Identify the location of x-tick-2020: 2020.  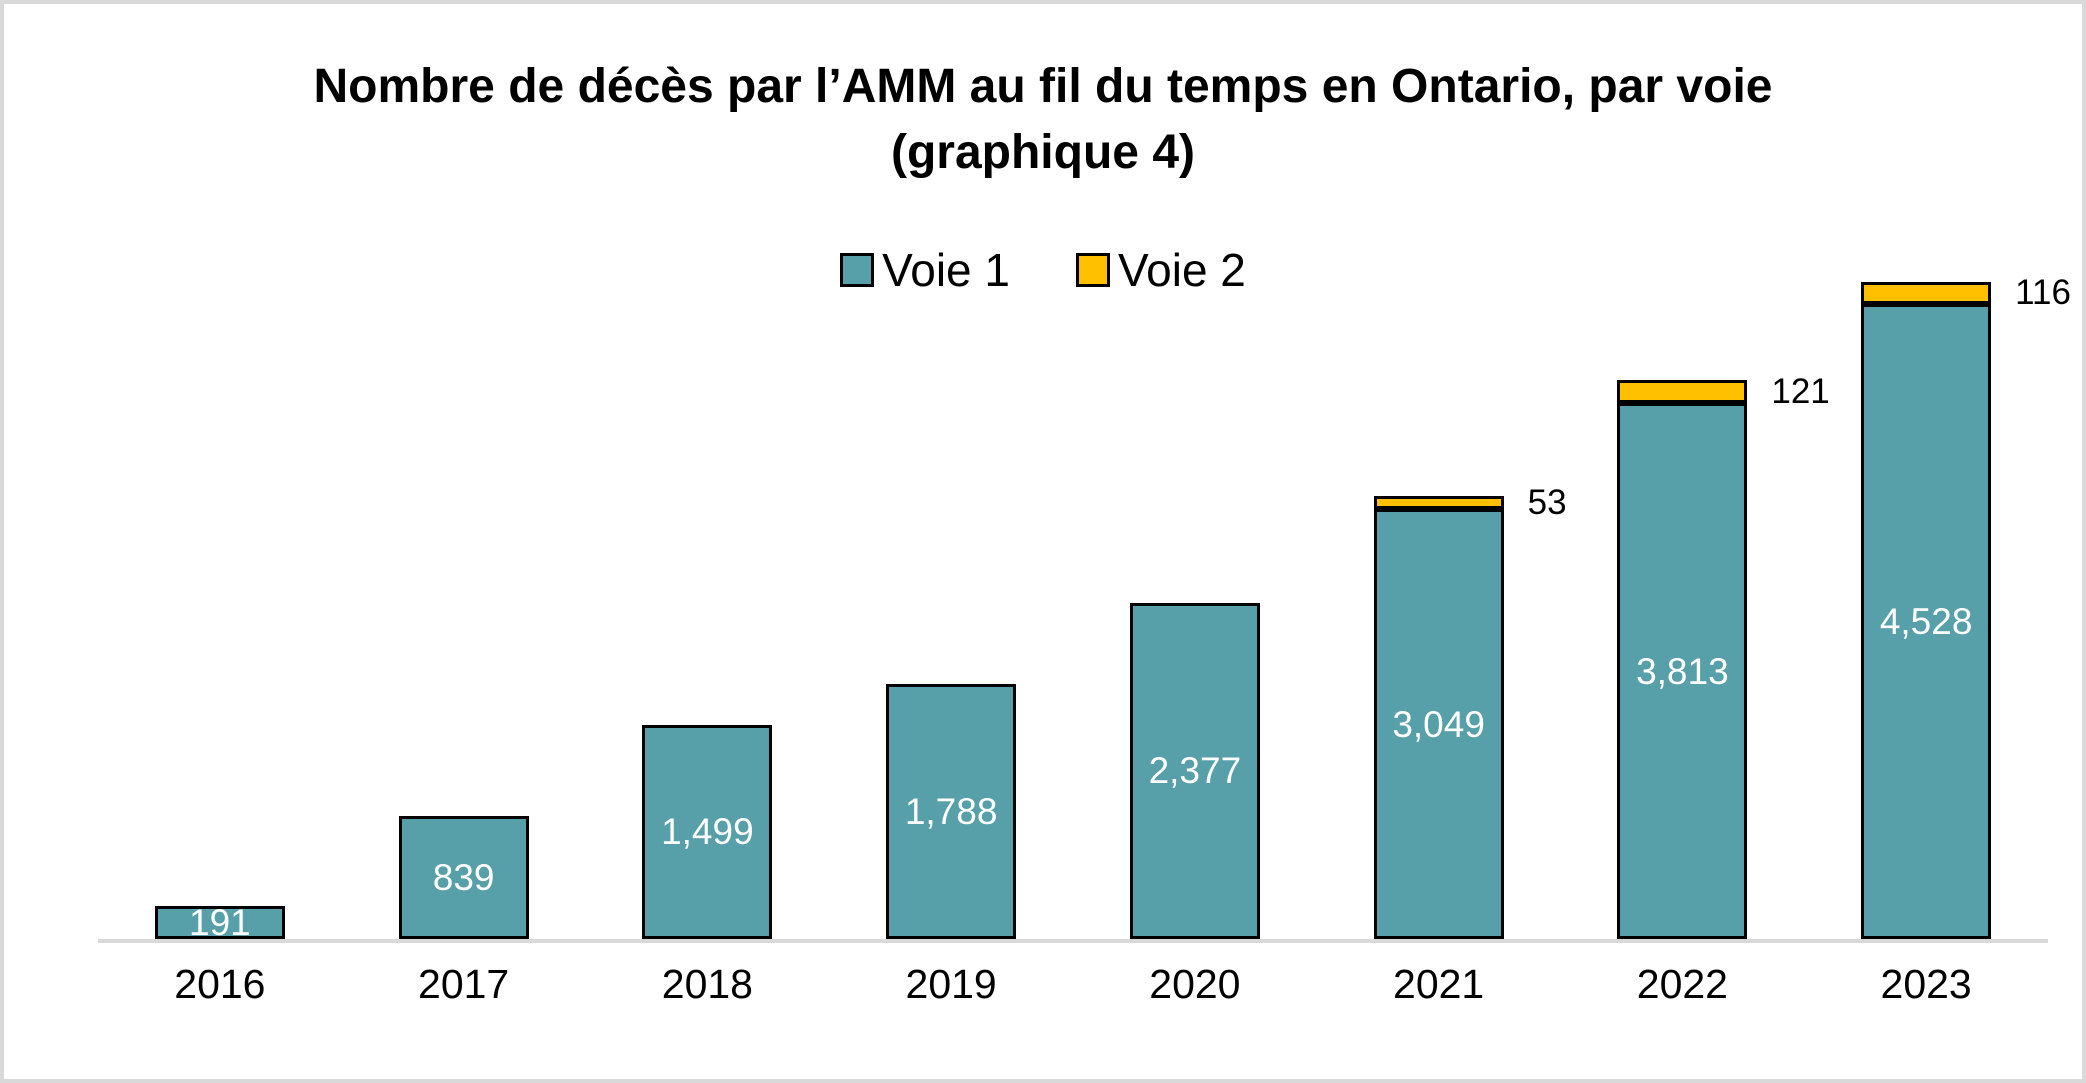
(1195, 984).